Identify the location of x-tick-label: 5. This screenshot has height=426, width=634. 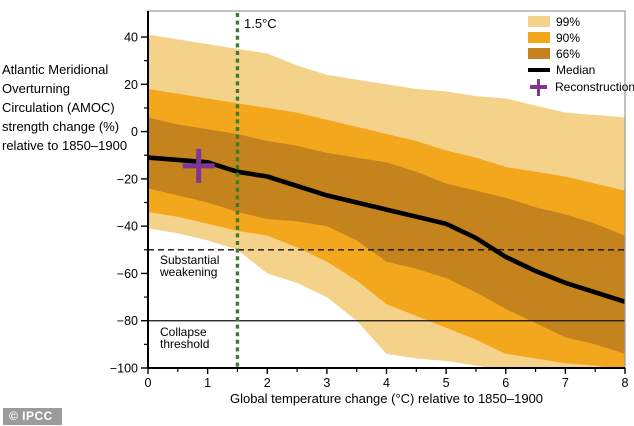
(446, 383).